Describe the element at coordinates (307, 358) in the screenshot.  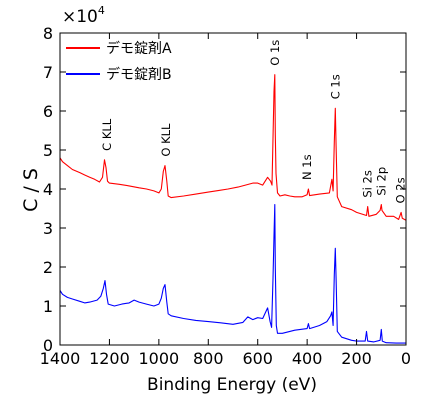
I see `x-tick-label: 400` at that location.